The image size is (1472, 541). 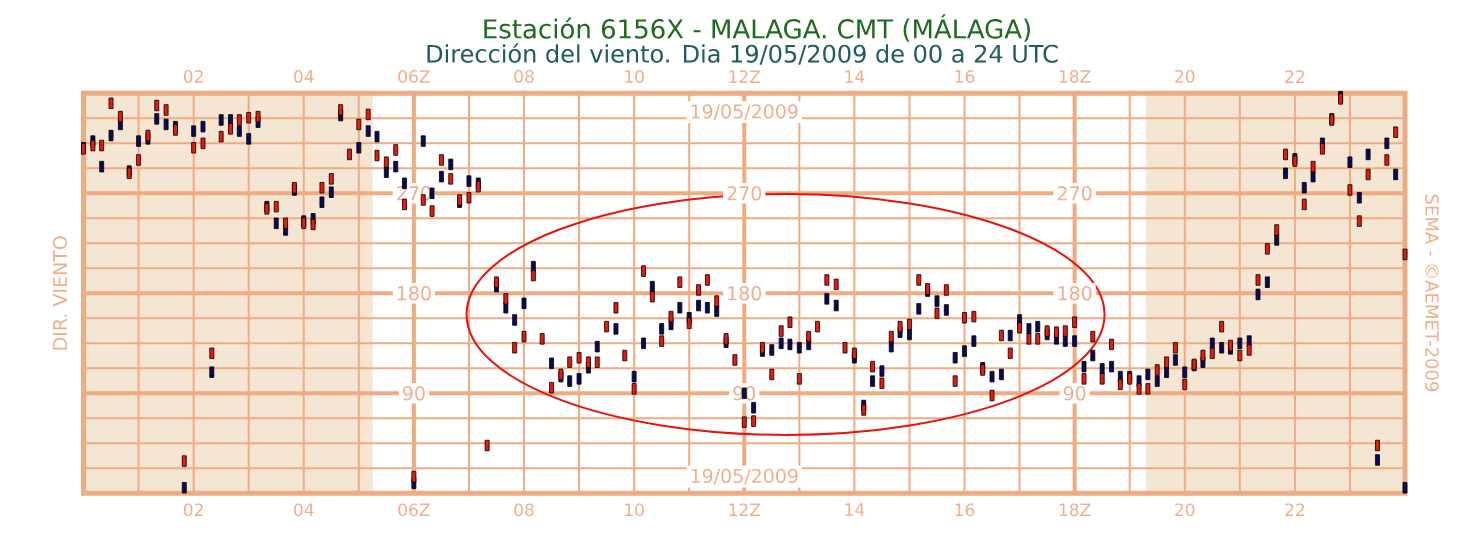 What do you see at coordinates (855, 76) in the screenshot?
I see `x2-tick-label: 14` at bounding box center [855, 76].